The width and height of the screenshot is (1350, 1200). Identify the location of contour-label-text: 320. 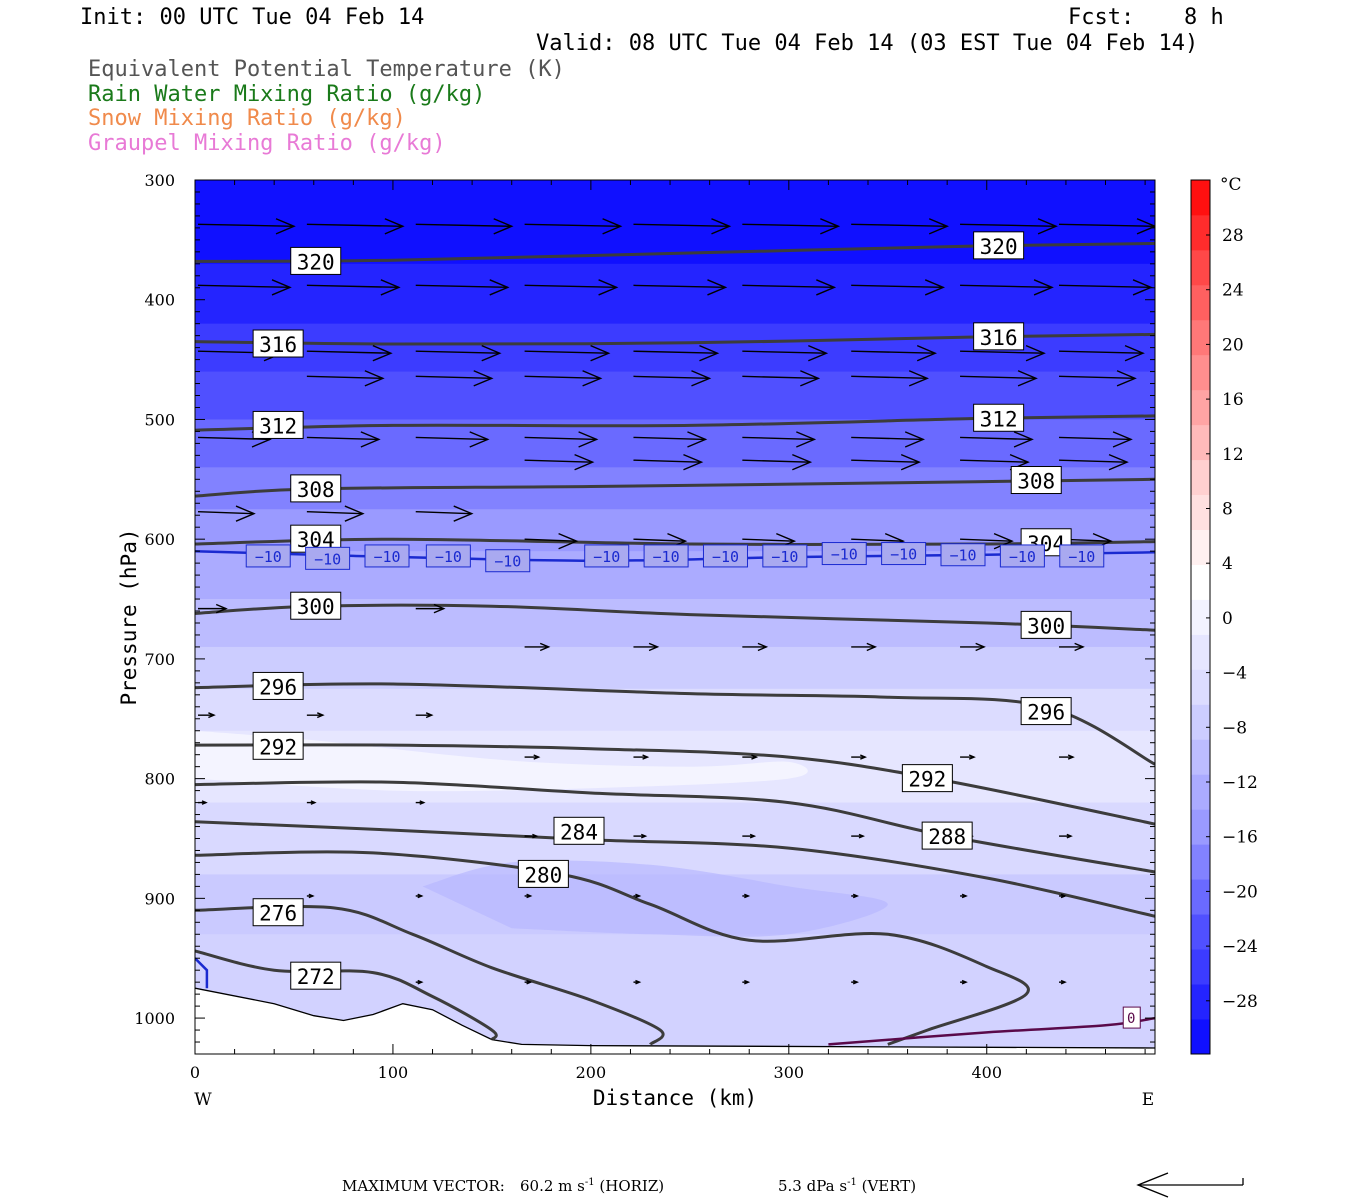
(316, 262).